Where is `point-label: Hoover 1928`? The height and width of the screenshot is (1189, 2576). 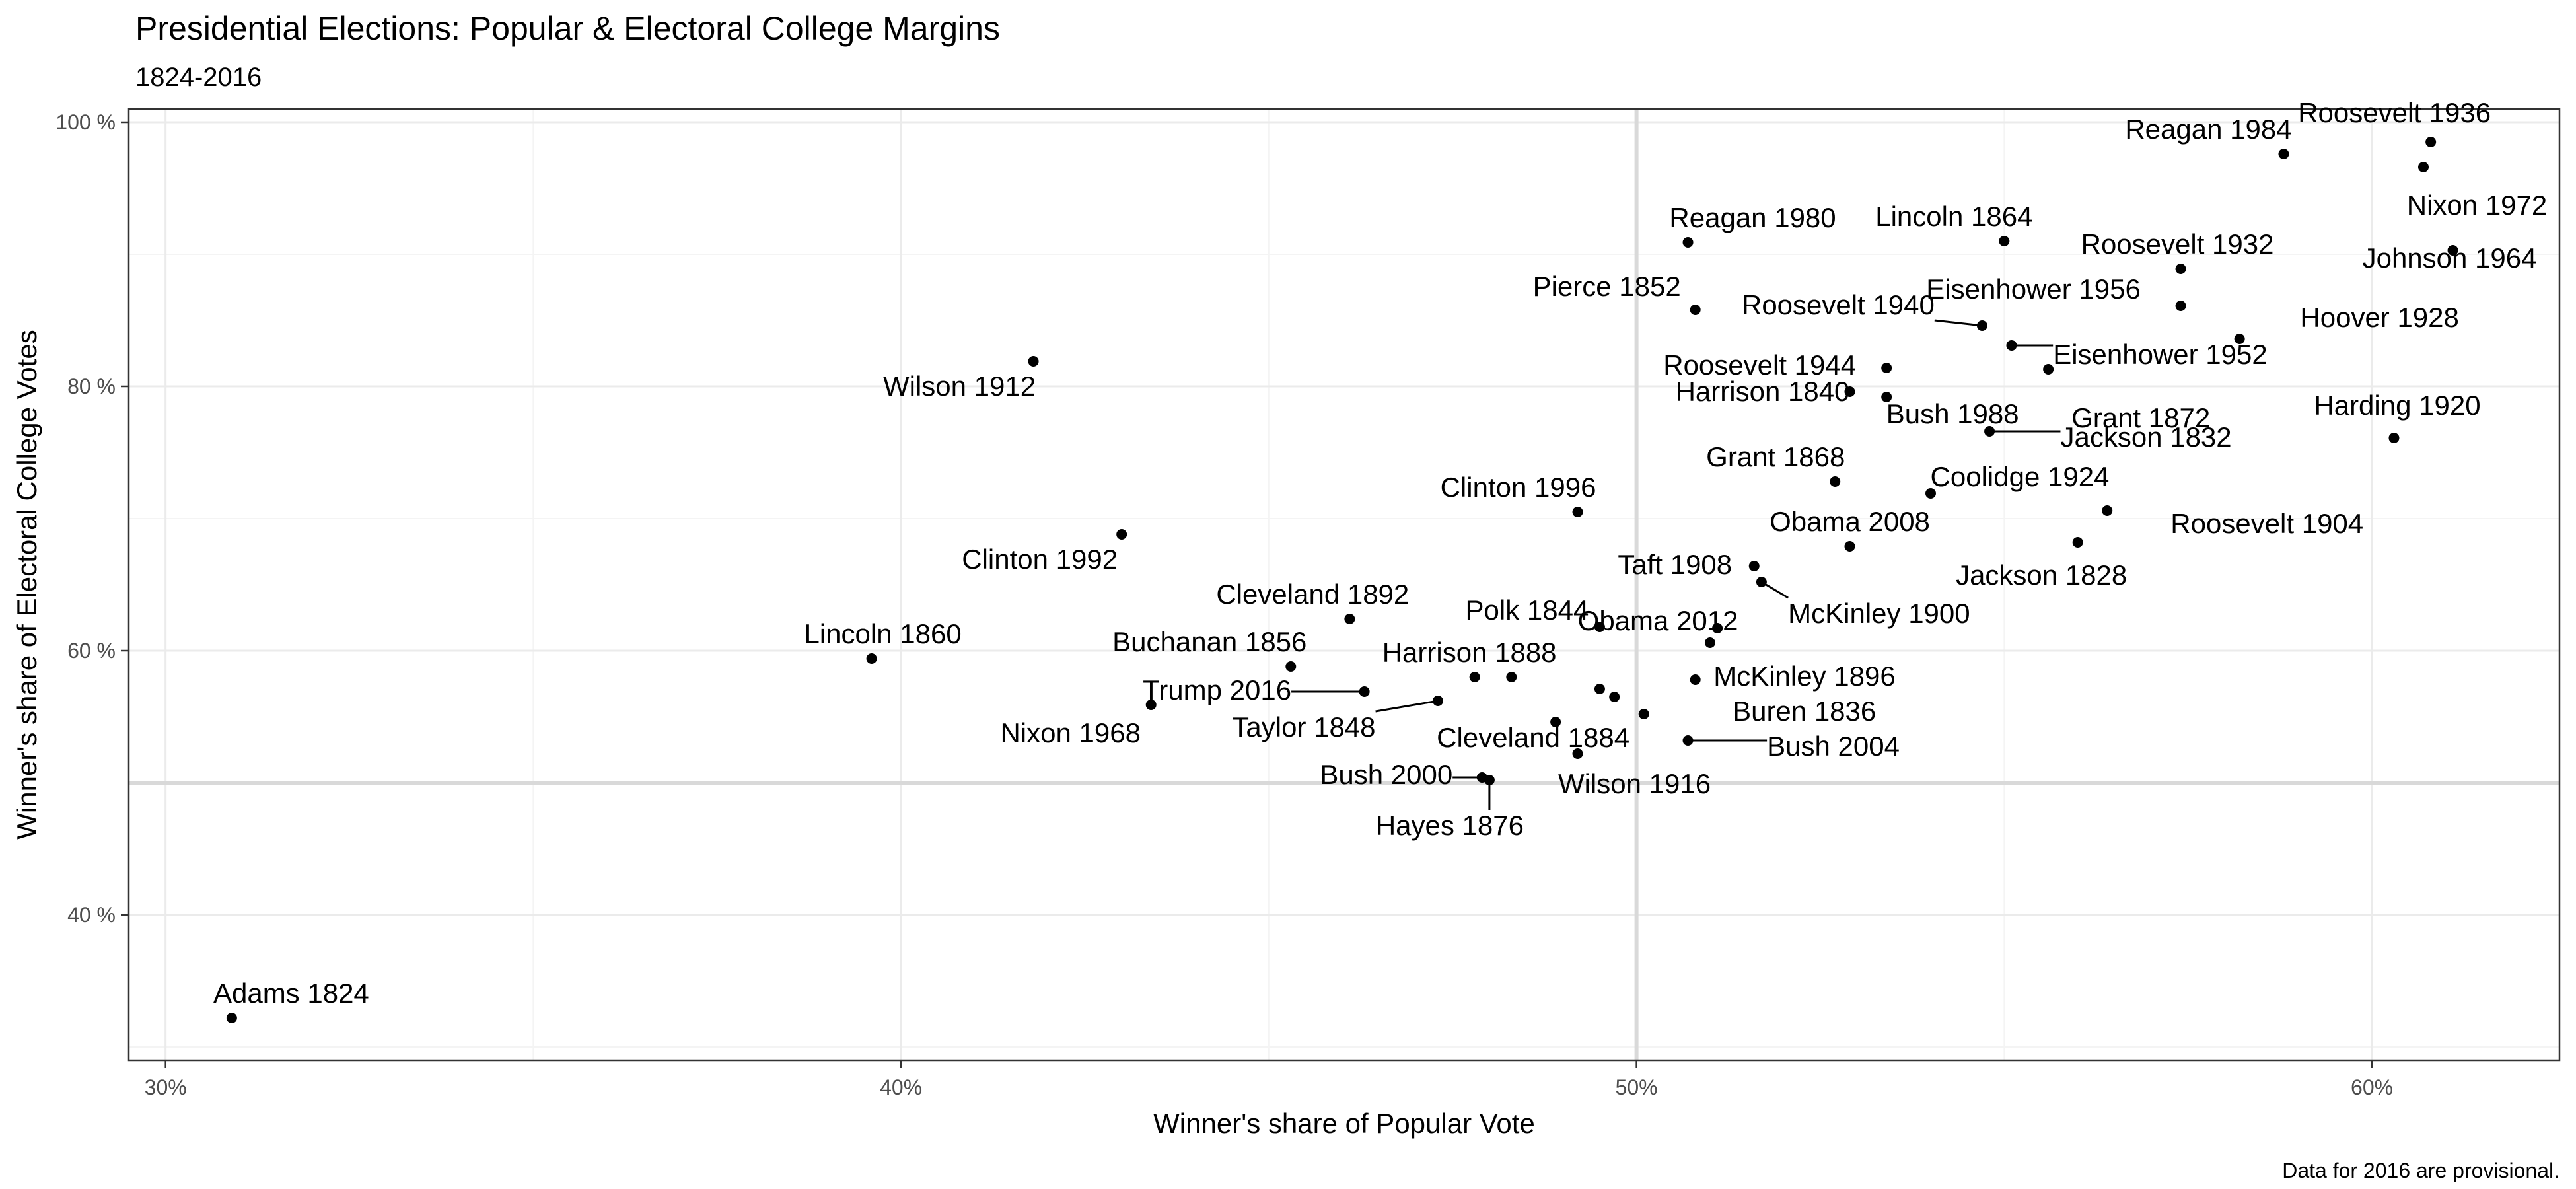
point-label: Hoover 1928 is located at coordinates (2379, 317).